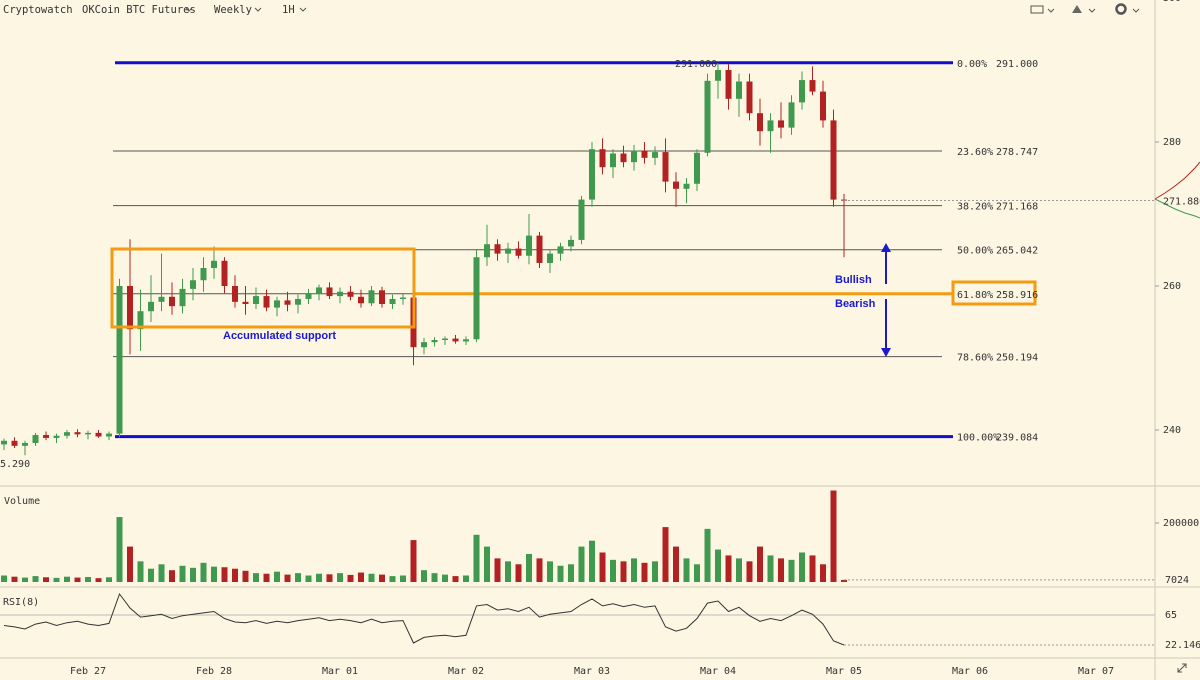 This screenshot has width=1200, height=680. What do you see at coordinates (844, 671) in the screenshot?
I see `x-tick-label: Mar 05` at bounding box center [844, 671].